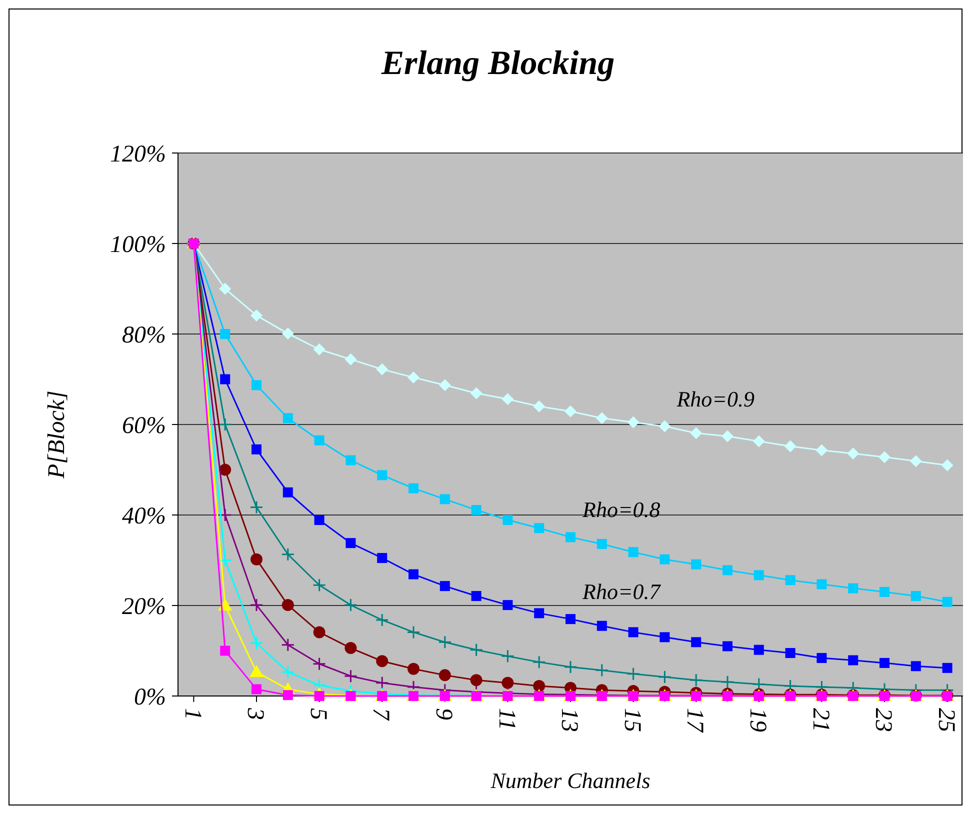 This screenshot has height=814, width=971. What do you see at coordinates (497, 63) in the screenshot?
I see `chart-title: Erlang Blocking` at bounding box center [497, 63].